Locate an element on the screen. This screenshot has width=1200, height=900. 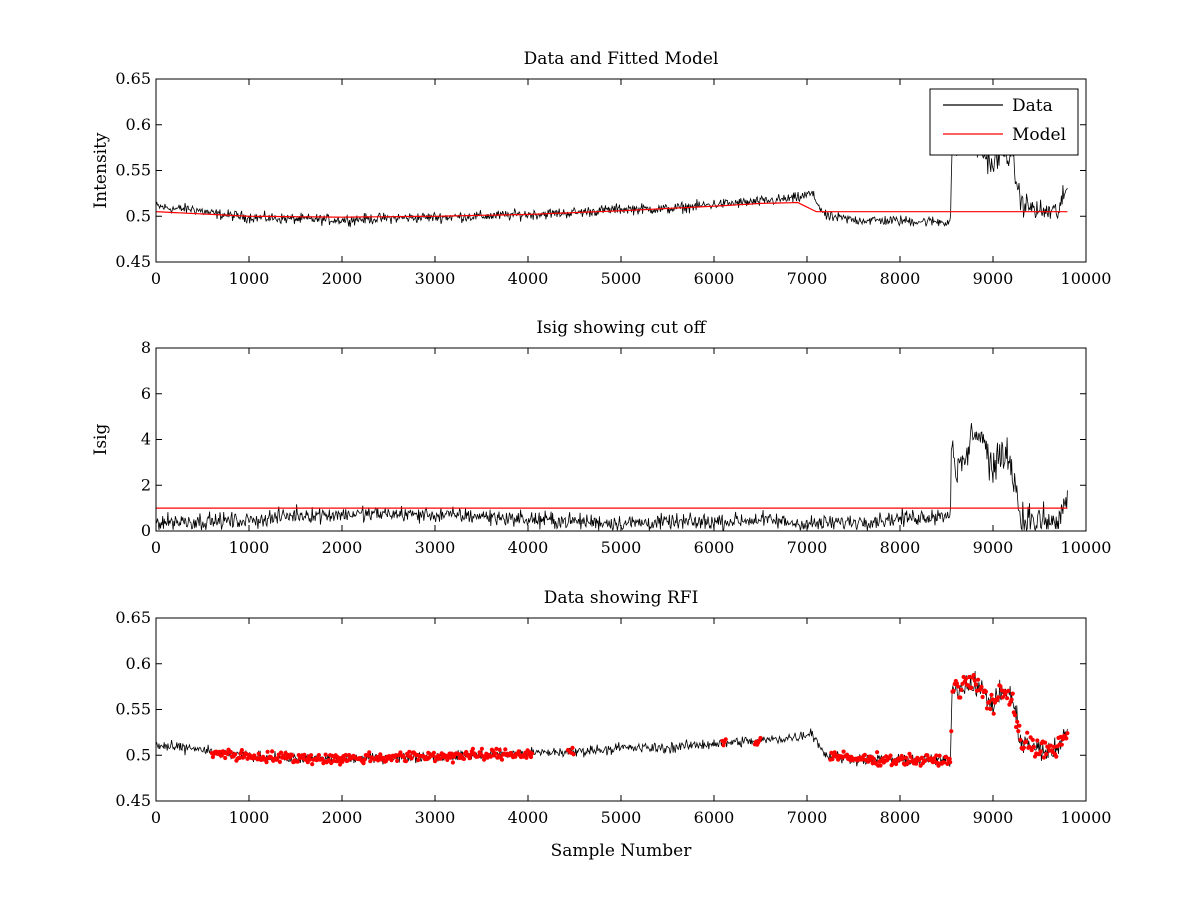
rfi-markers is located at coordinates (639, 720).